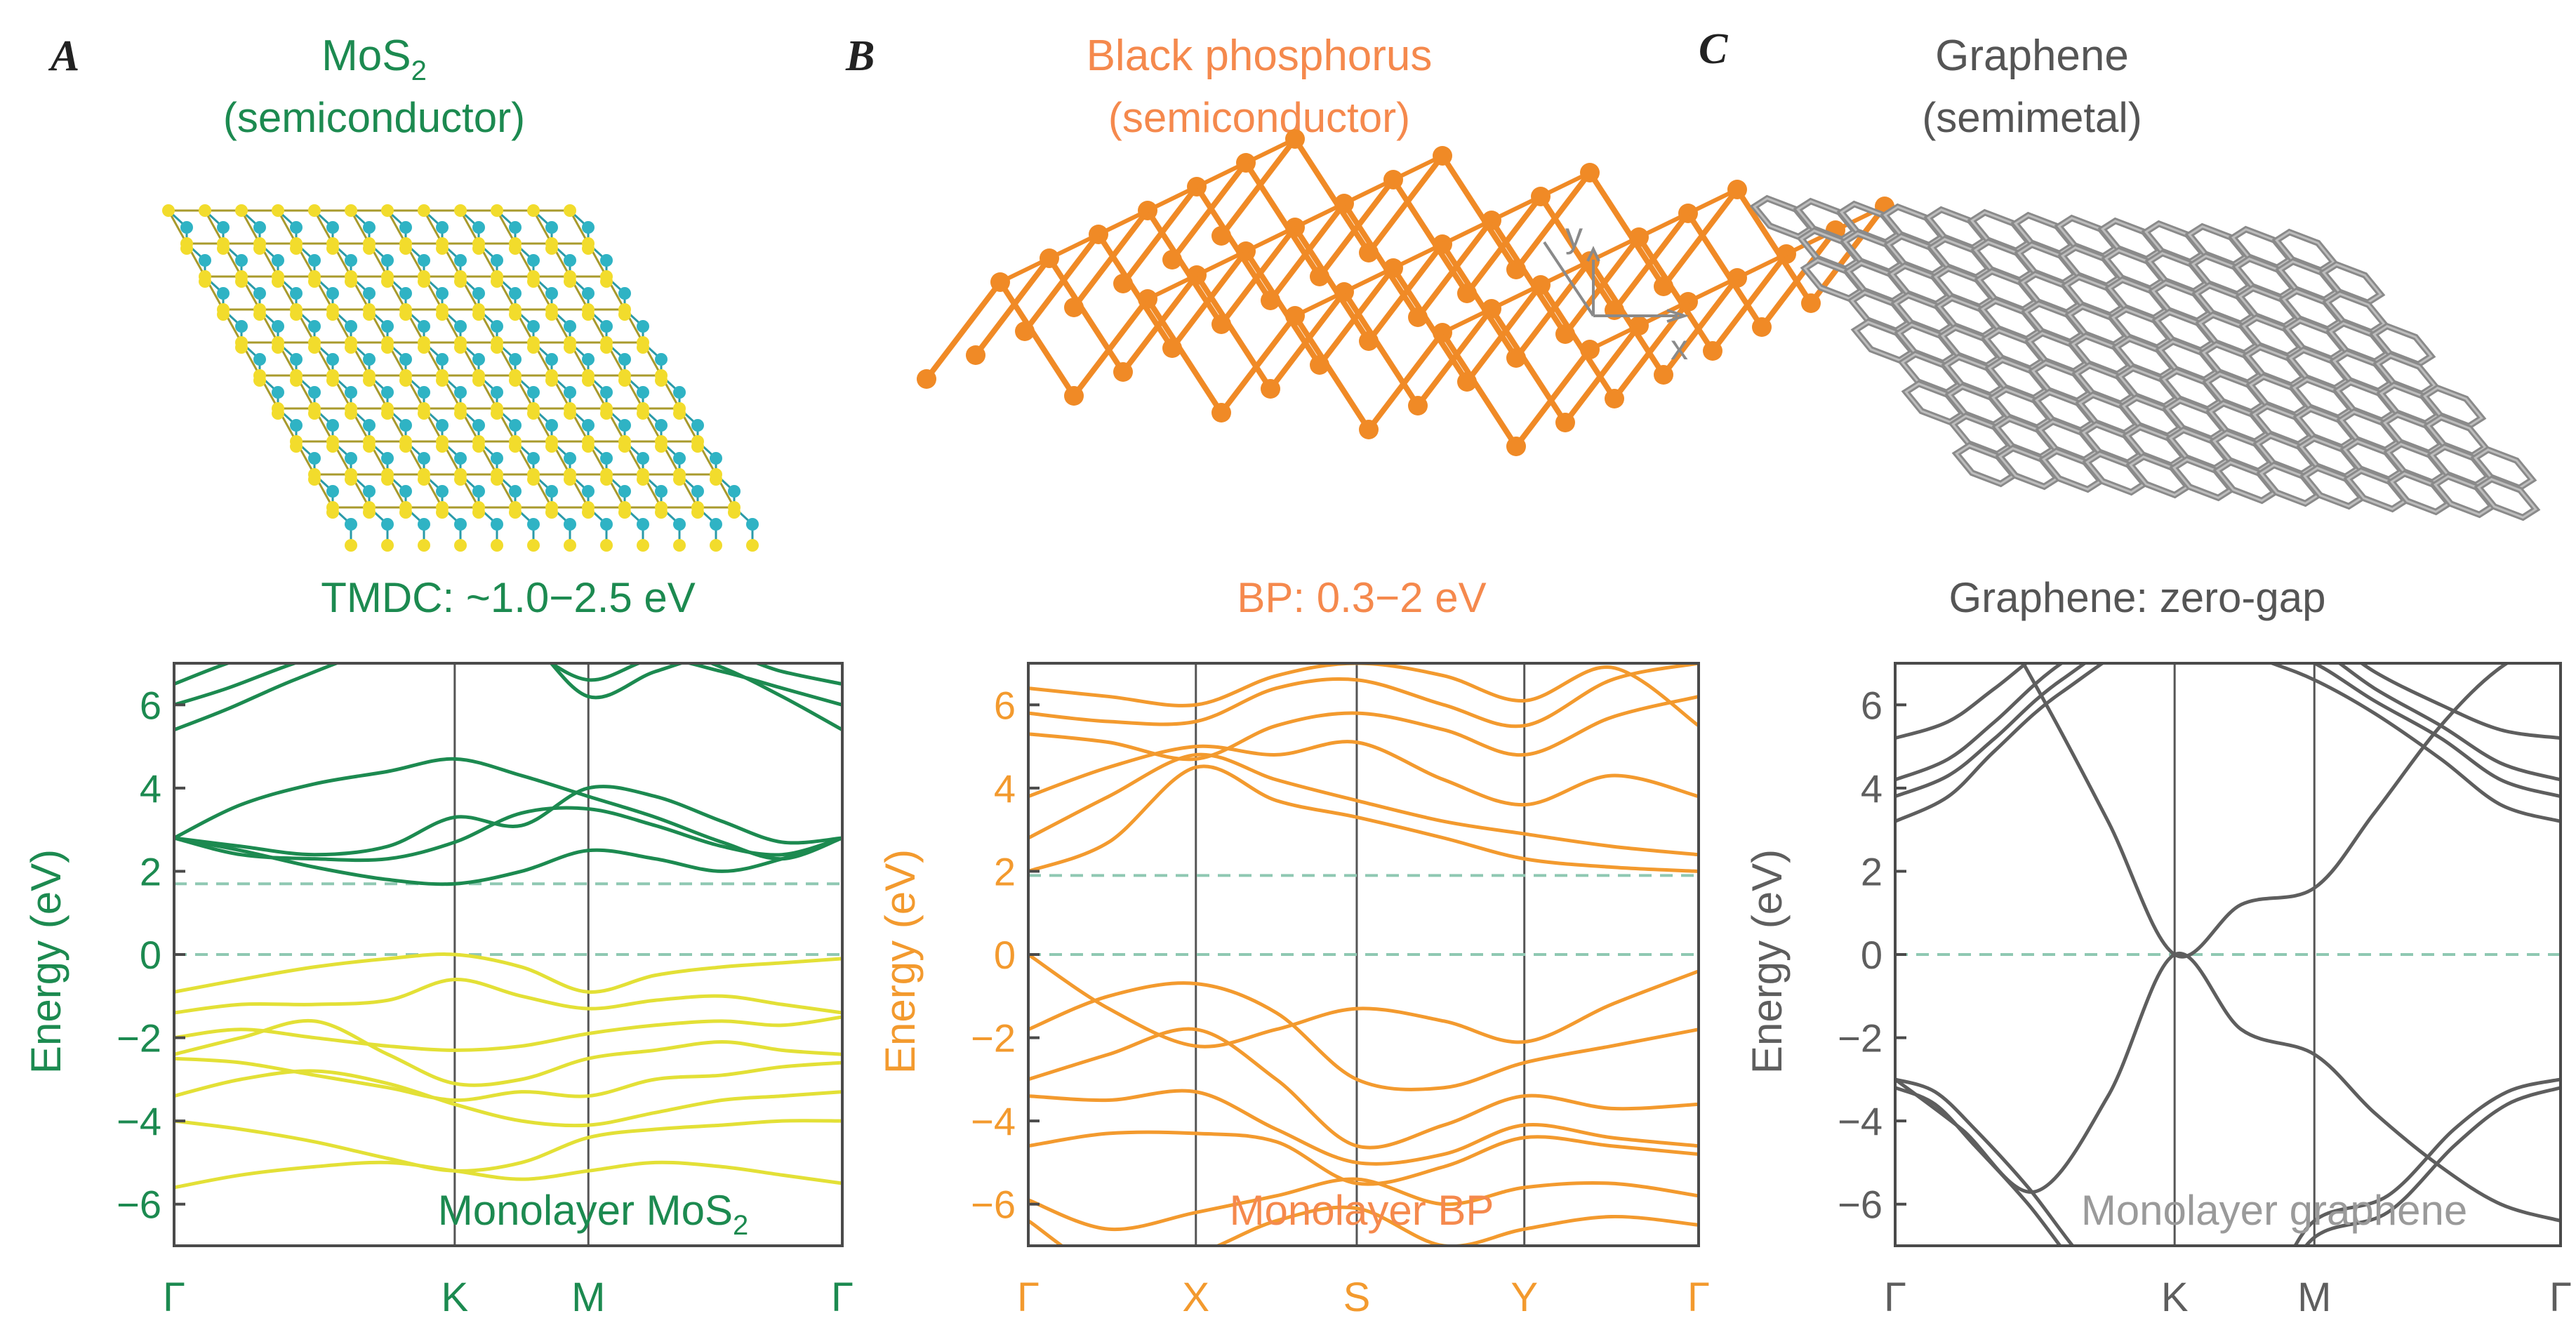  Describe the element at coordinates (150, 955) in the screenshot. I see `y-tick-label: 0` at that location.